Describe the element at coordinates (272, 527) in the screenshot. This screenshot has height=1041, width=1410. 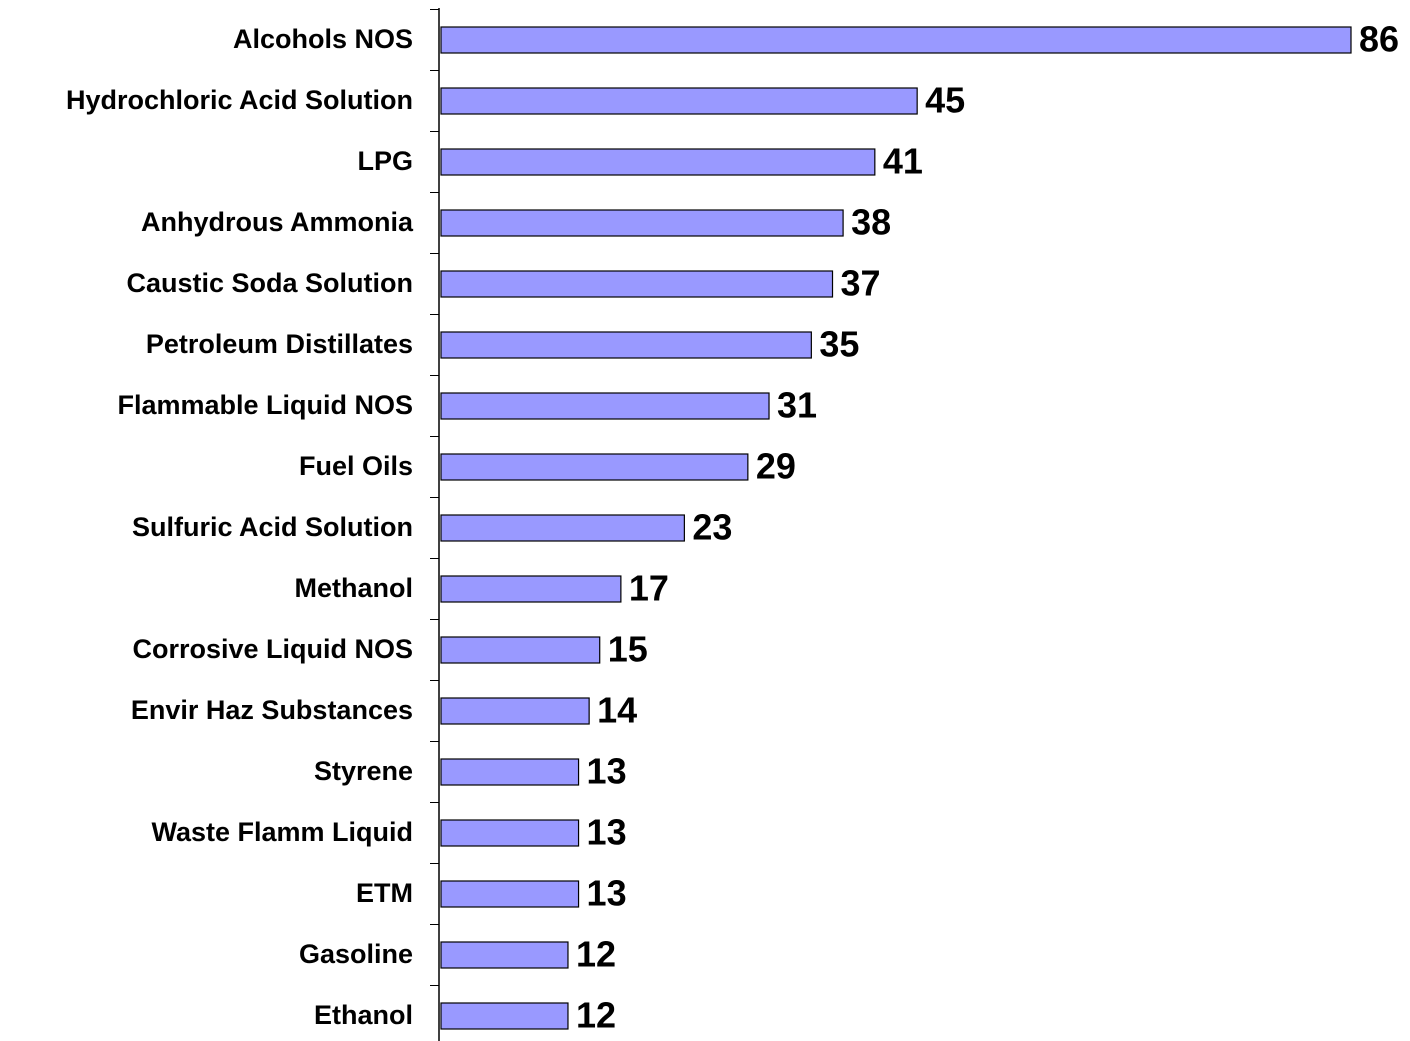
I see `category-label: Sulfuric Acid Solution` at that location.